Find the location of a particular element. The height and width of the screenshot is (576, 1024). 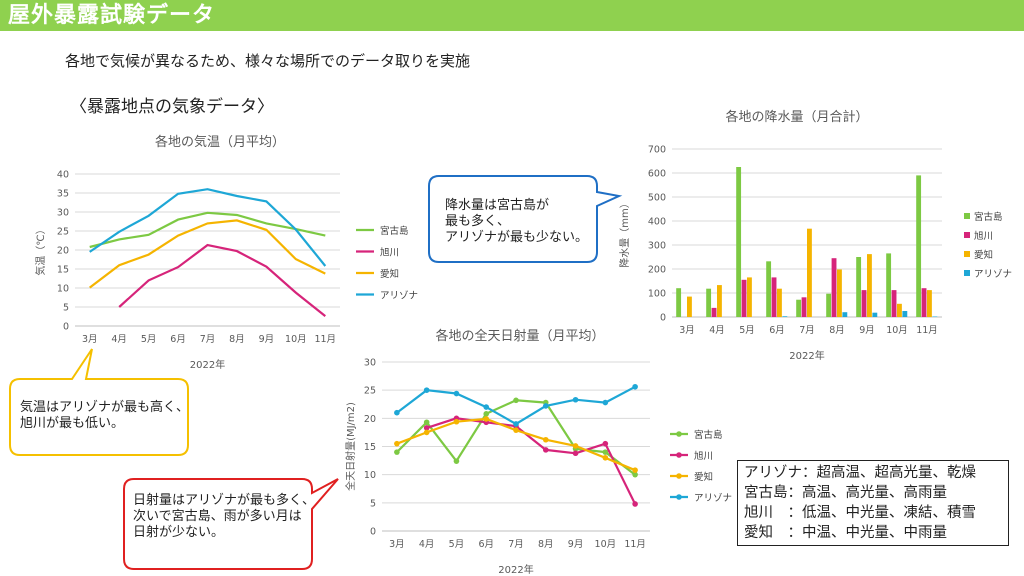

y-tick-label: 10 is located at coordinates (370, 475).